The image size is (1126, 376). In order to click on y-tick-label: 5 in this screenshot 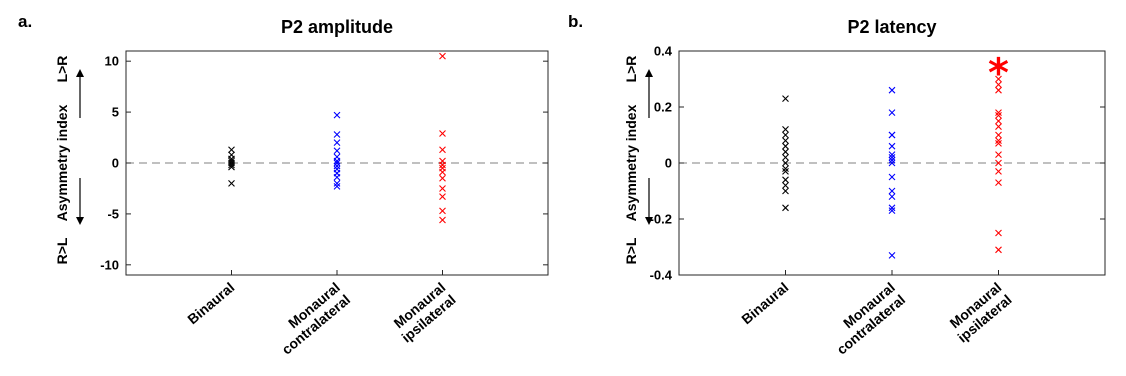, I will do `click(115, 112)`.